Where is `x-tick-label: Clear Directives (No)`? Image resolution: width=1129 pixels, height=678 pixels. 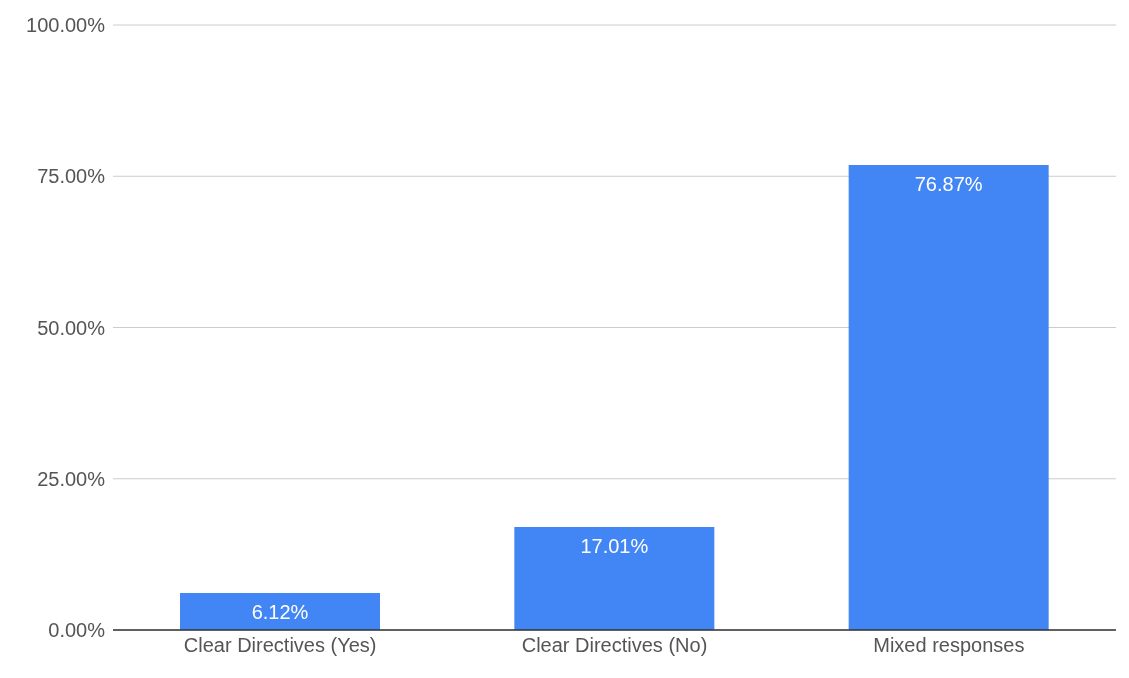
x-tick-label: Clear Directives (No) is located at coordinates (614, 645).